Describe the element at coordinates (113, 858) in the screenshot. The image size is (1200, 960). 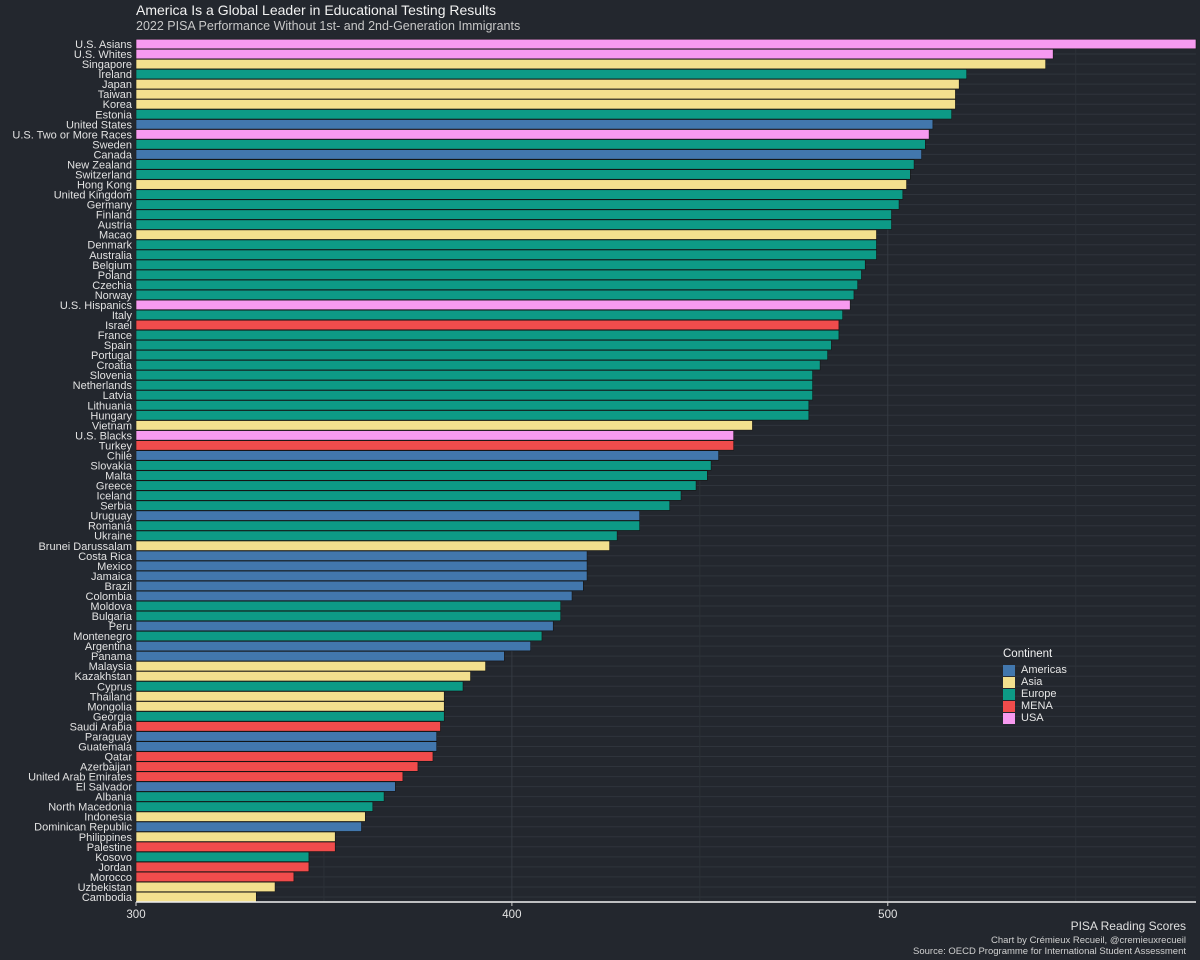
I see `y-tick-label: Kosovo` at that location.